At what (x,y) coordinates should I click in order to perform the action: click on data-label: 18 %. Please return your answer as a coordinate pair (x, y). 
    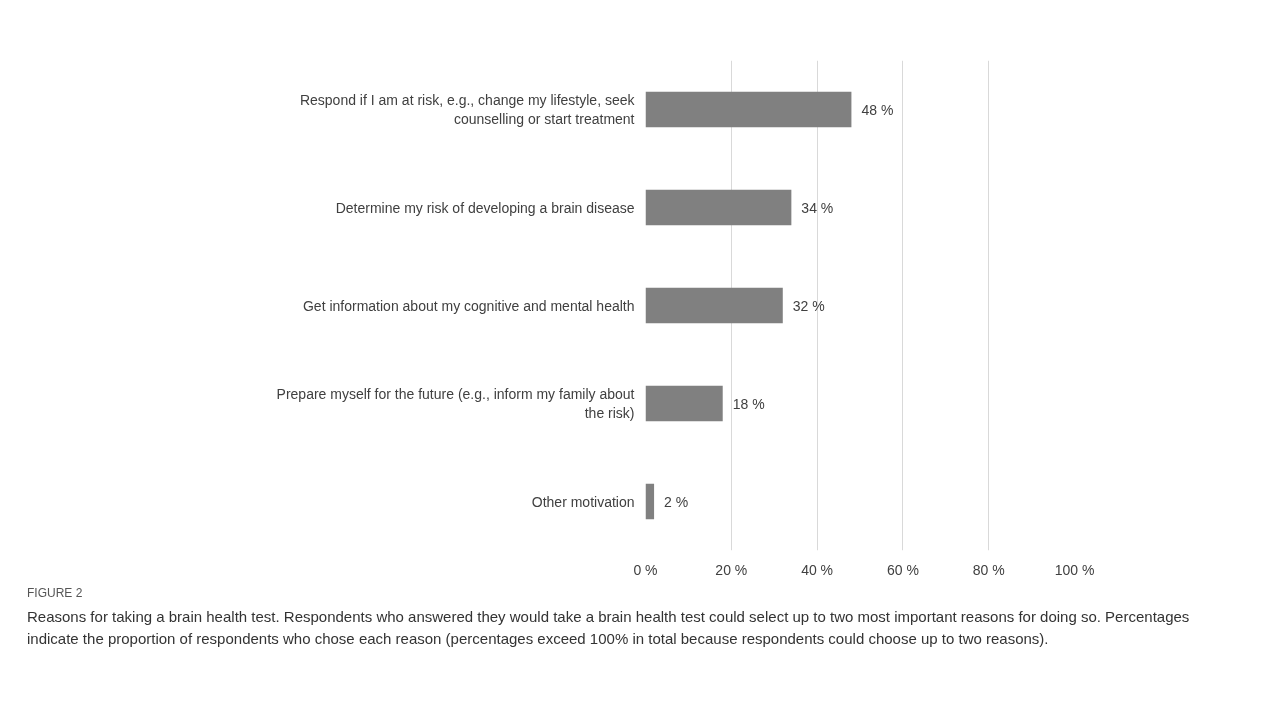
    Looking at the image, I should click on (748, 403).